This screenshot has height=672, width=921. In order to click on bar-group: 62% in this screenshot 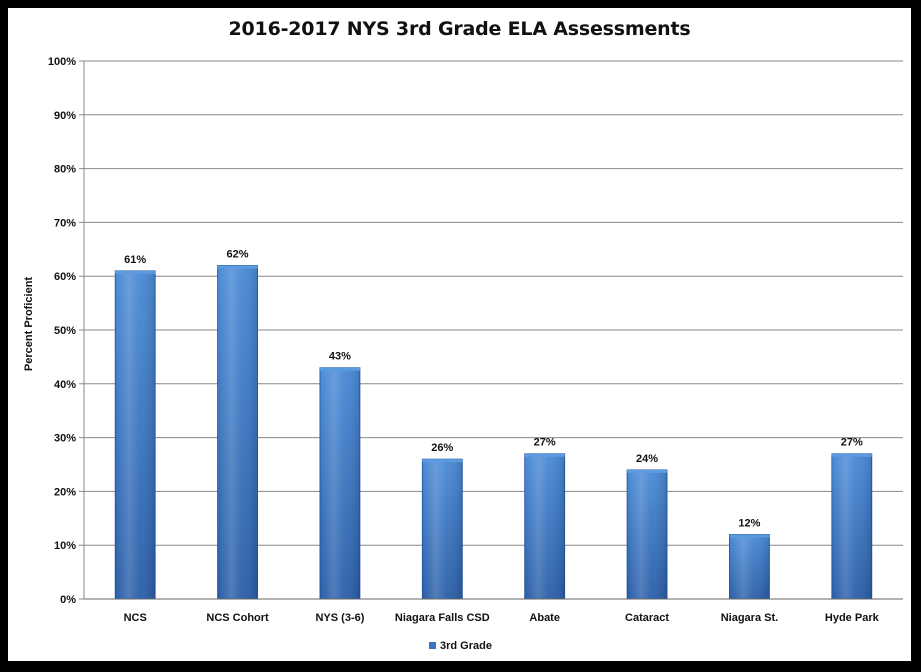, I will do `click(237, 424)`.